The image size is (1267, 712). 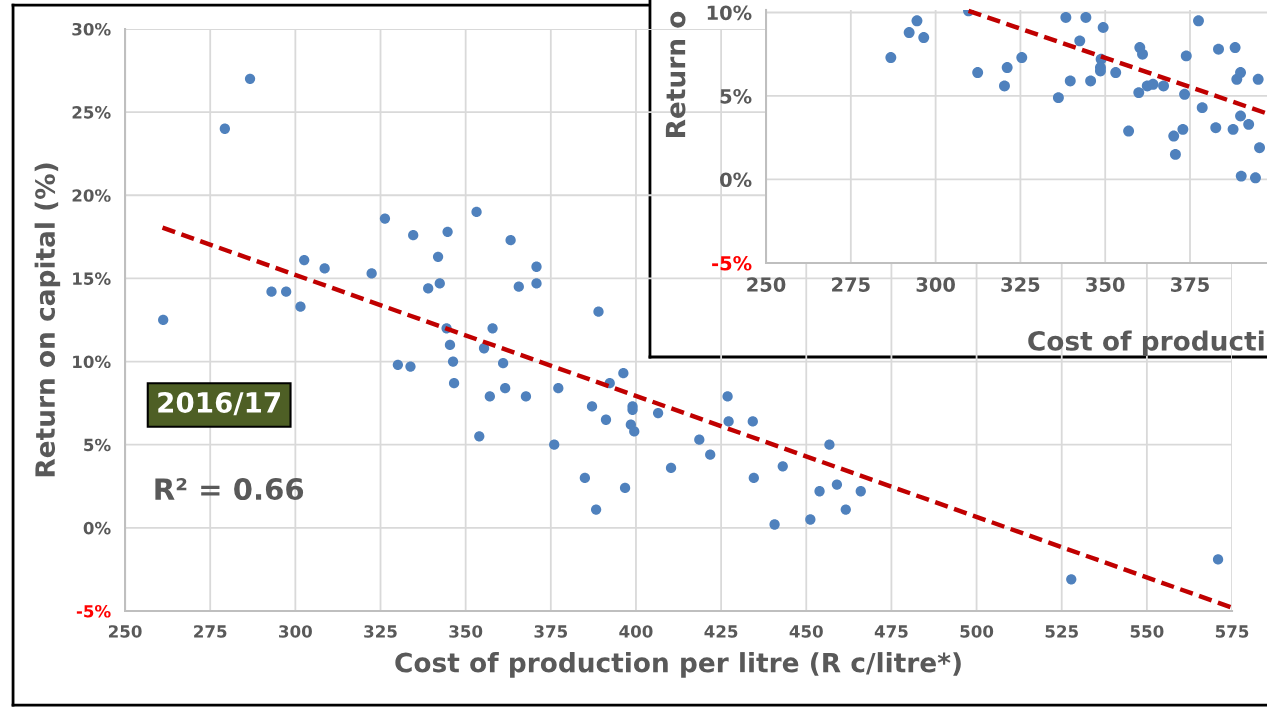 What do you see at coordinates (92, 278) in the screenshot?
I see `y-tick-label: 15%` at bounding box center [92, 278].